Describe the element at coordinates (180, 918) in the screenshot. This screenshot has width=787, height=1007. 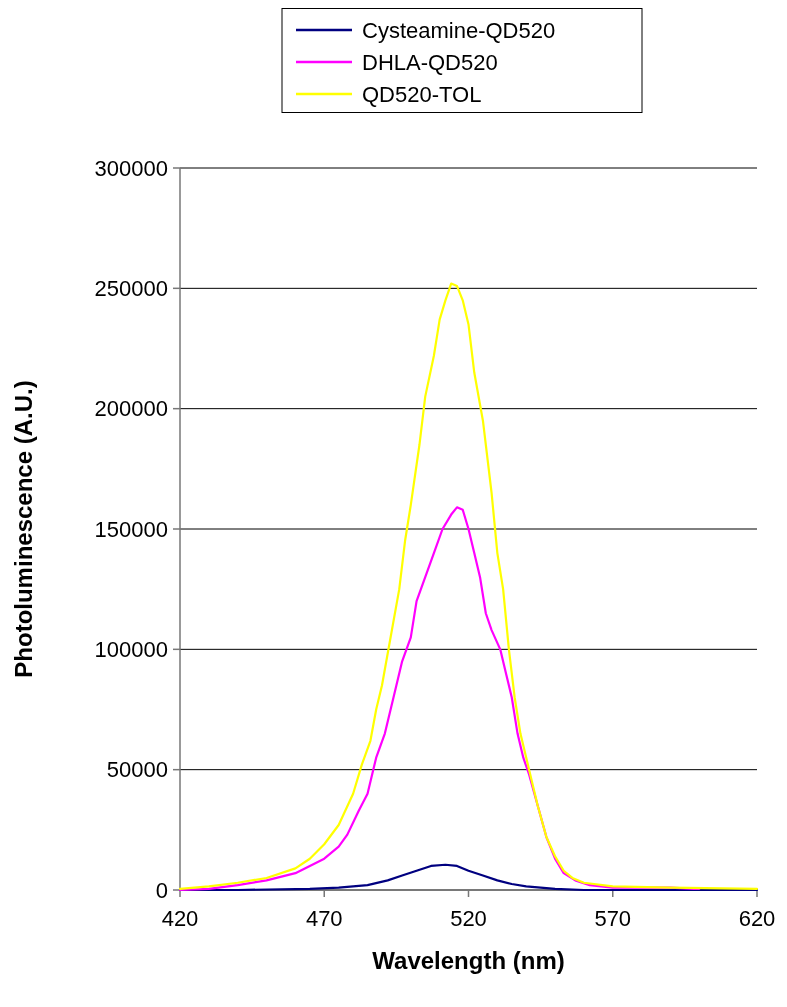
I see `x-tick-label: 420` at that location.